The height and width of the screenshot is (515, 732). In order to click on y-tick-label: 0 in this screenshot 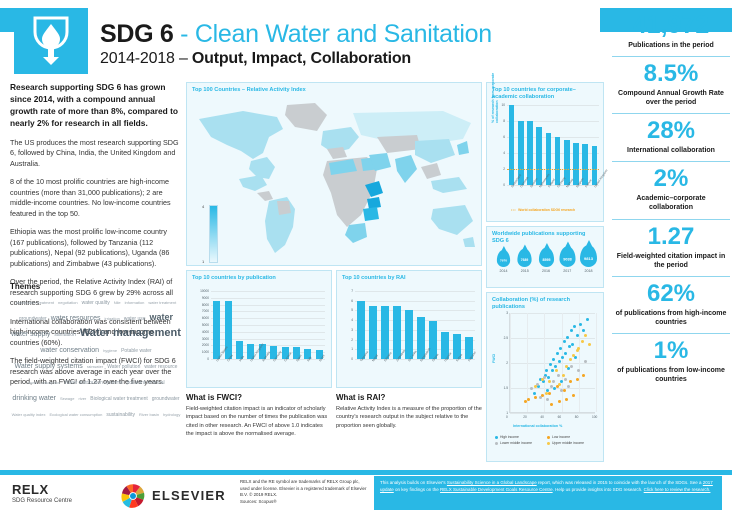, I will do `click(504, 185)`.